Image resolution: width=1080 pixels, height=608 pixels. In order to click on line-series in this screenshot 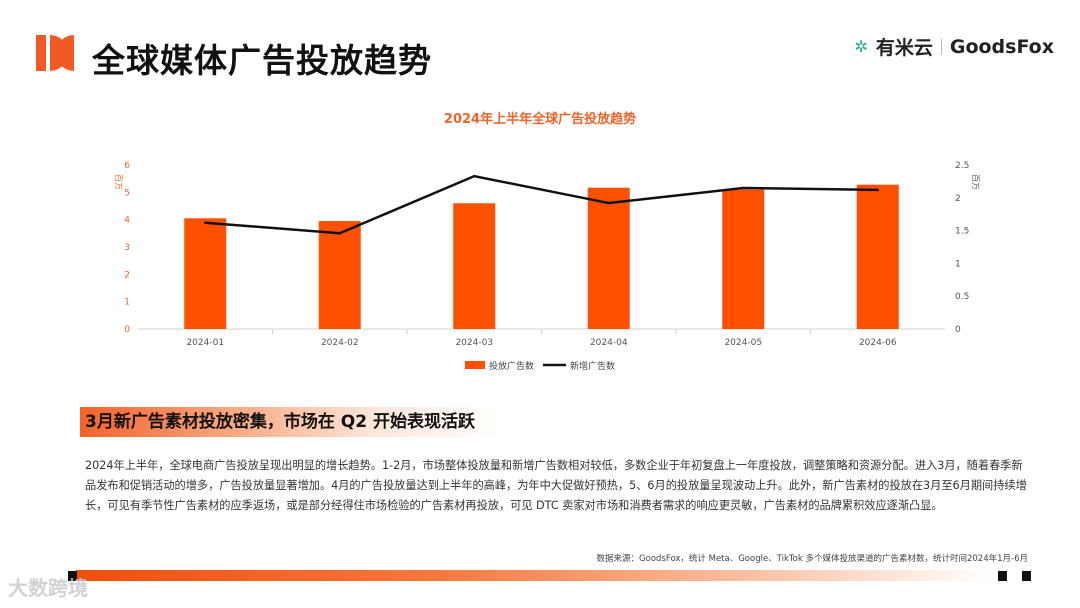, I will do `click(541, 204)`.